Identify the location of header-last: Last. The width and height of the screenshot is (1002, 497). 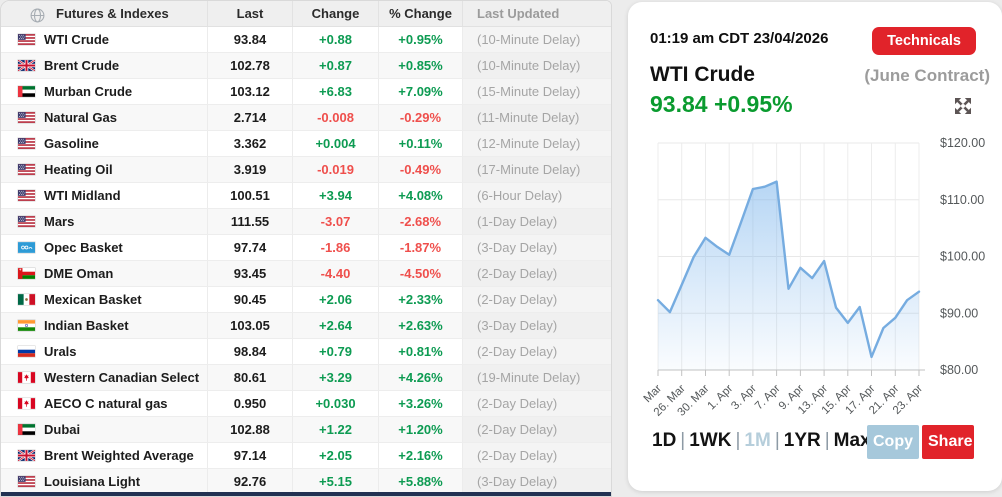
(249, 13).